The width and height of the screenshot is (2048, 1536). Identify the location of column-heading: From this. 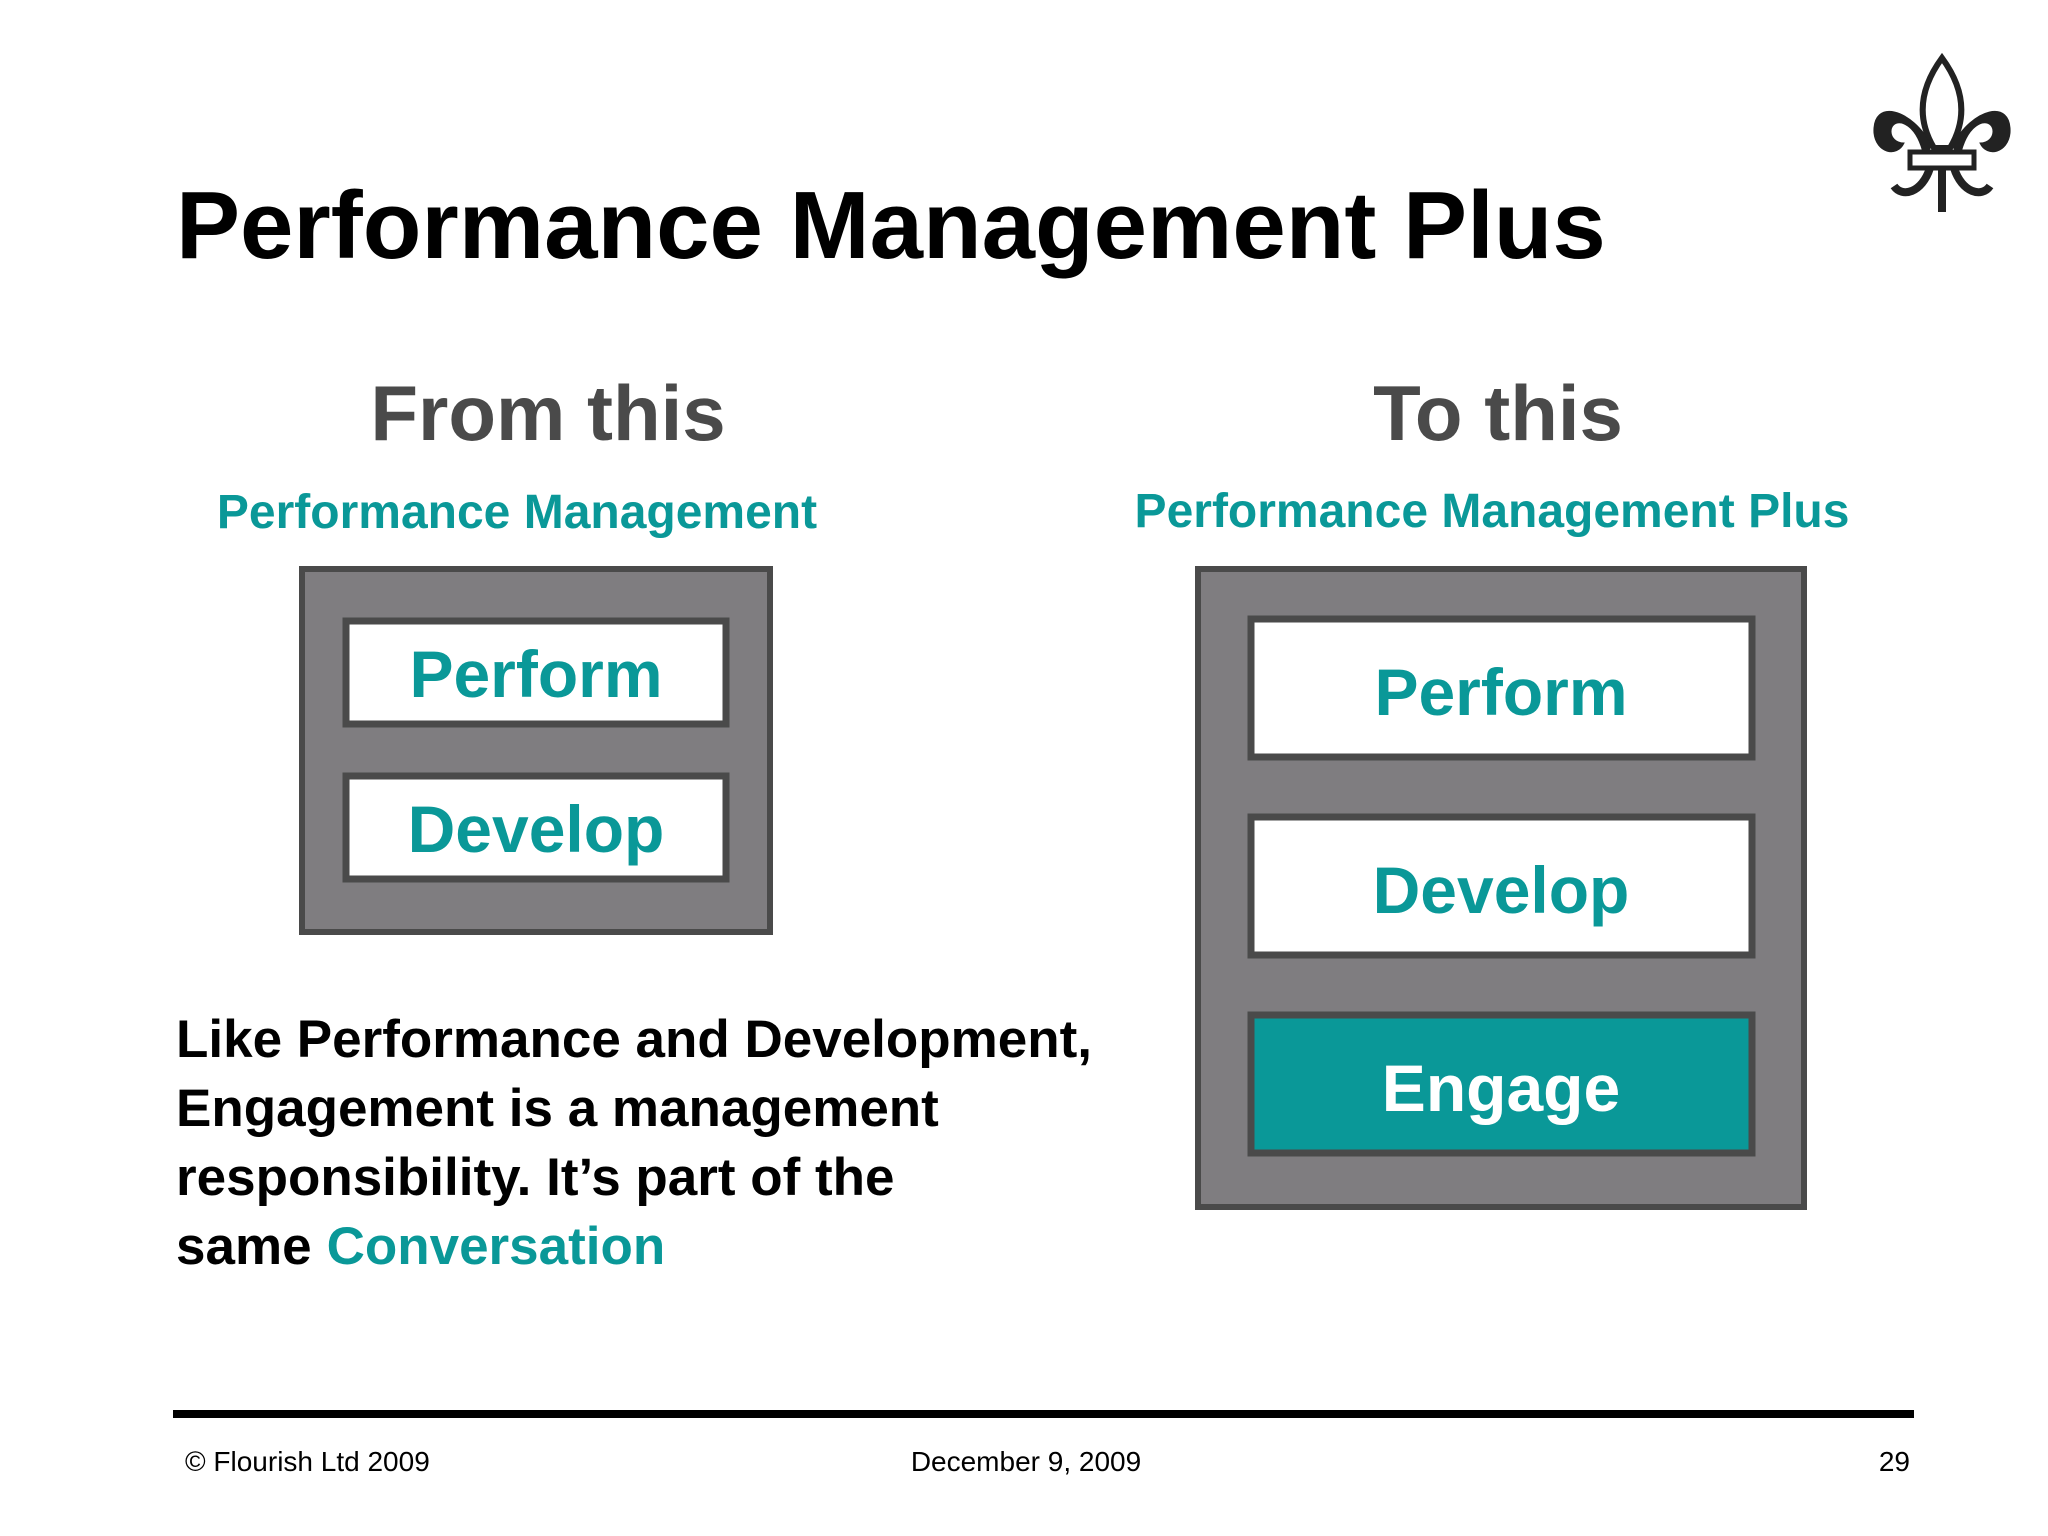
(547, 413).